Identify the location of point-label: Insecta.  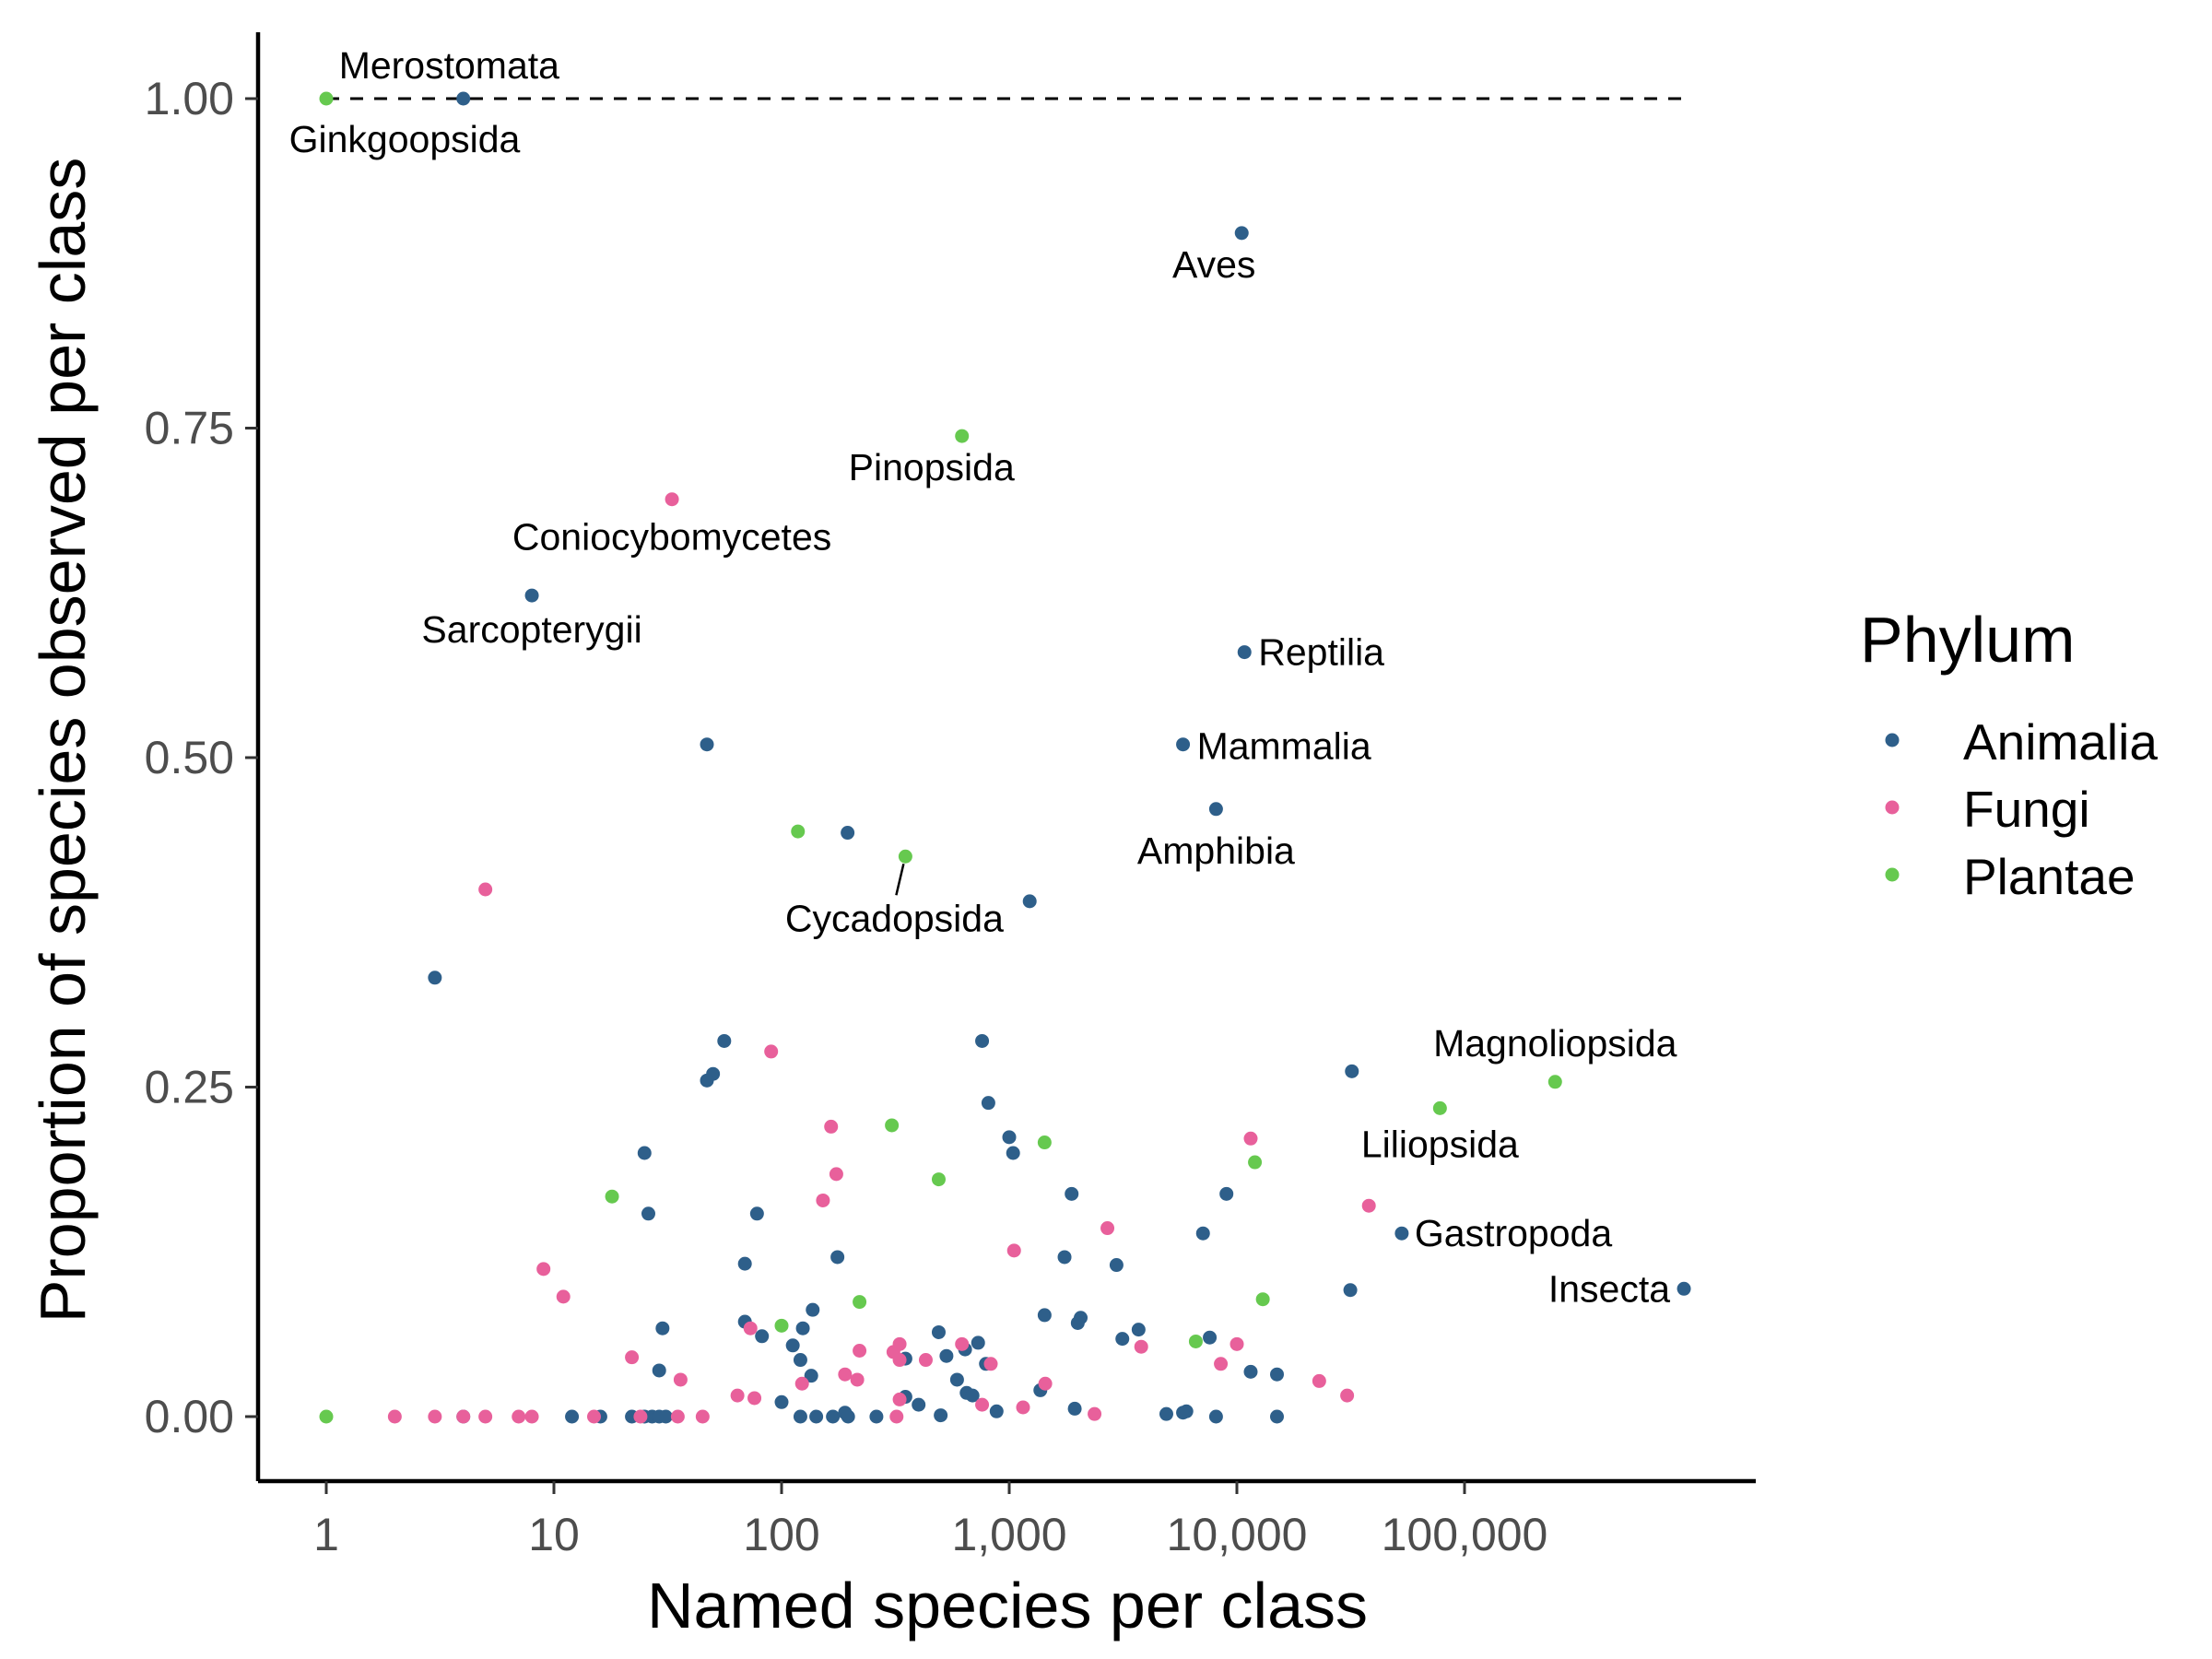
(1609, 1288).